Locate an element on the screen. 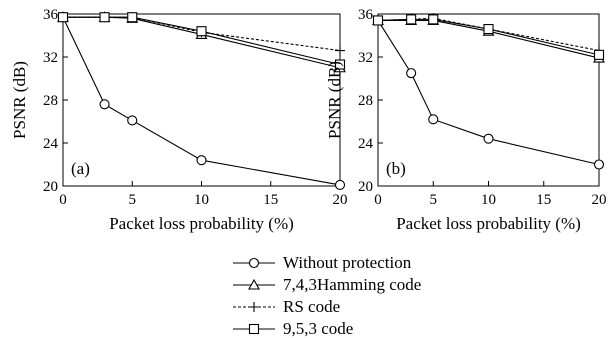 Image resolution: width=611 pixels, height=338 pixels. panel-label: (a) is located at coordinates (80, 168).